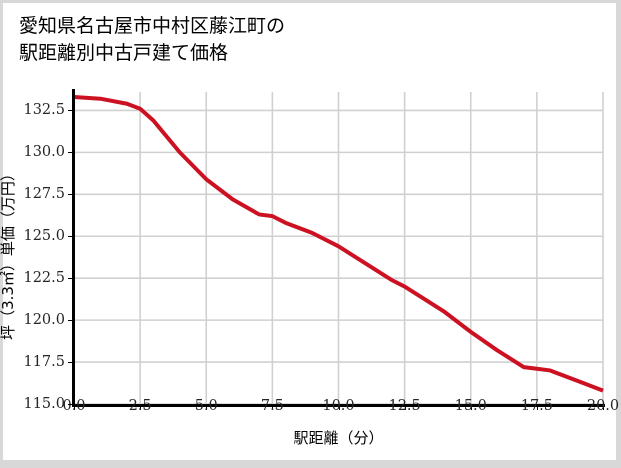 The image size is (621, 468). What do you see at coordinates (299, 40) in the screenshot?
I see `page-title: 愛知県名古屋市中村区藤江町の 駅距離別中古戸建て価格` at bounding box center [299, 40].